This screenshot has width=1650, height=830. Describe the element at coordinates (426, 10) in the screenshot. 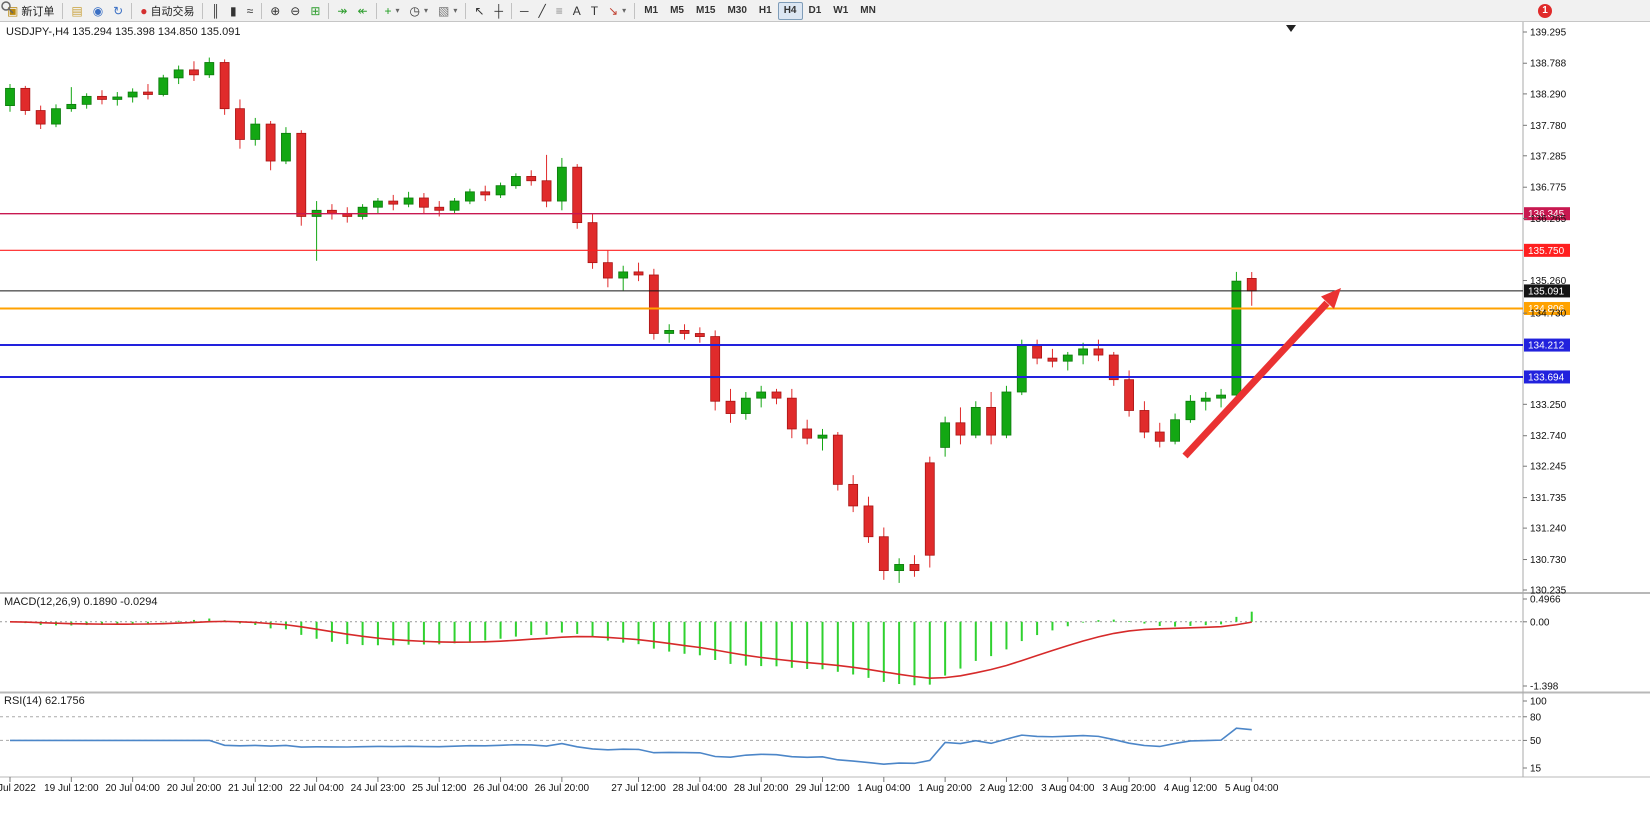

I see `dropdown-caret-icon: ▾` at that location.